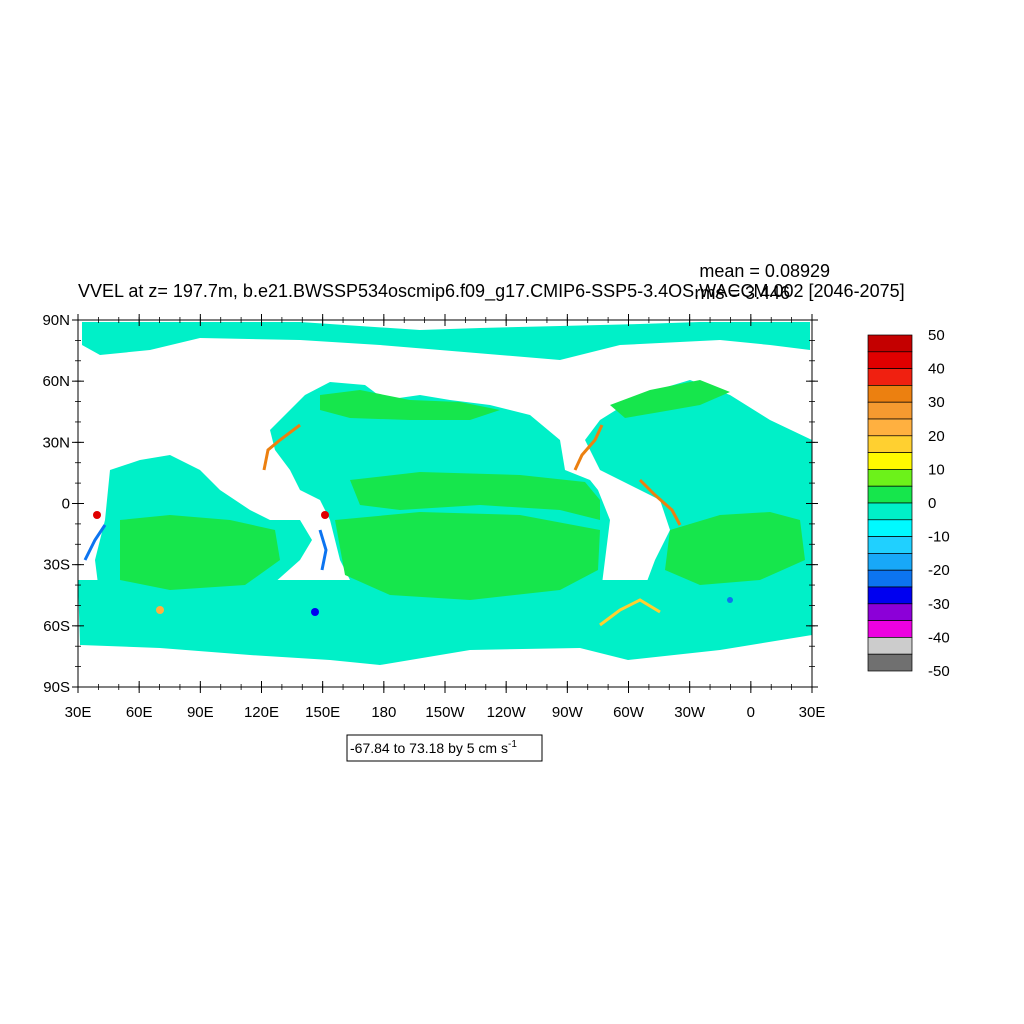 The height and width of the screenshot is (1024, 1024). Describe the element at coordinates (690, 712) in the screenshot. I see `lon-label: 30W` at that location.